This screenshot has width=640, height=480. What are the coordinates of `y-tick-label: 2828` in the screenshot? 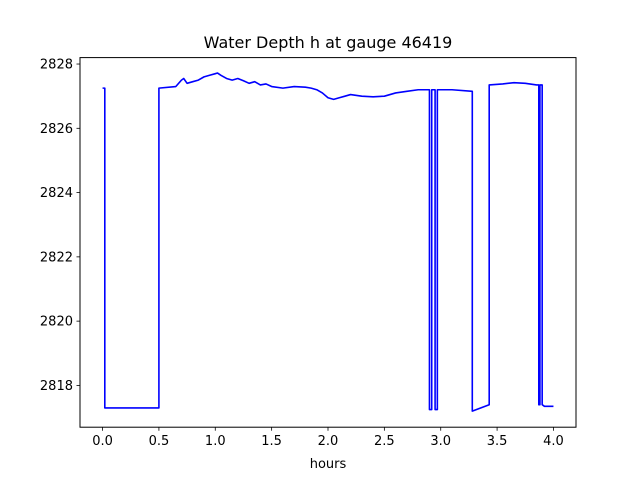 It's located at (56, 65).